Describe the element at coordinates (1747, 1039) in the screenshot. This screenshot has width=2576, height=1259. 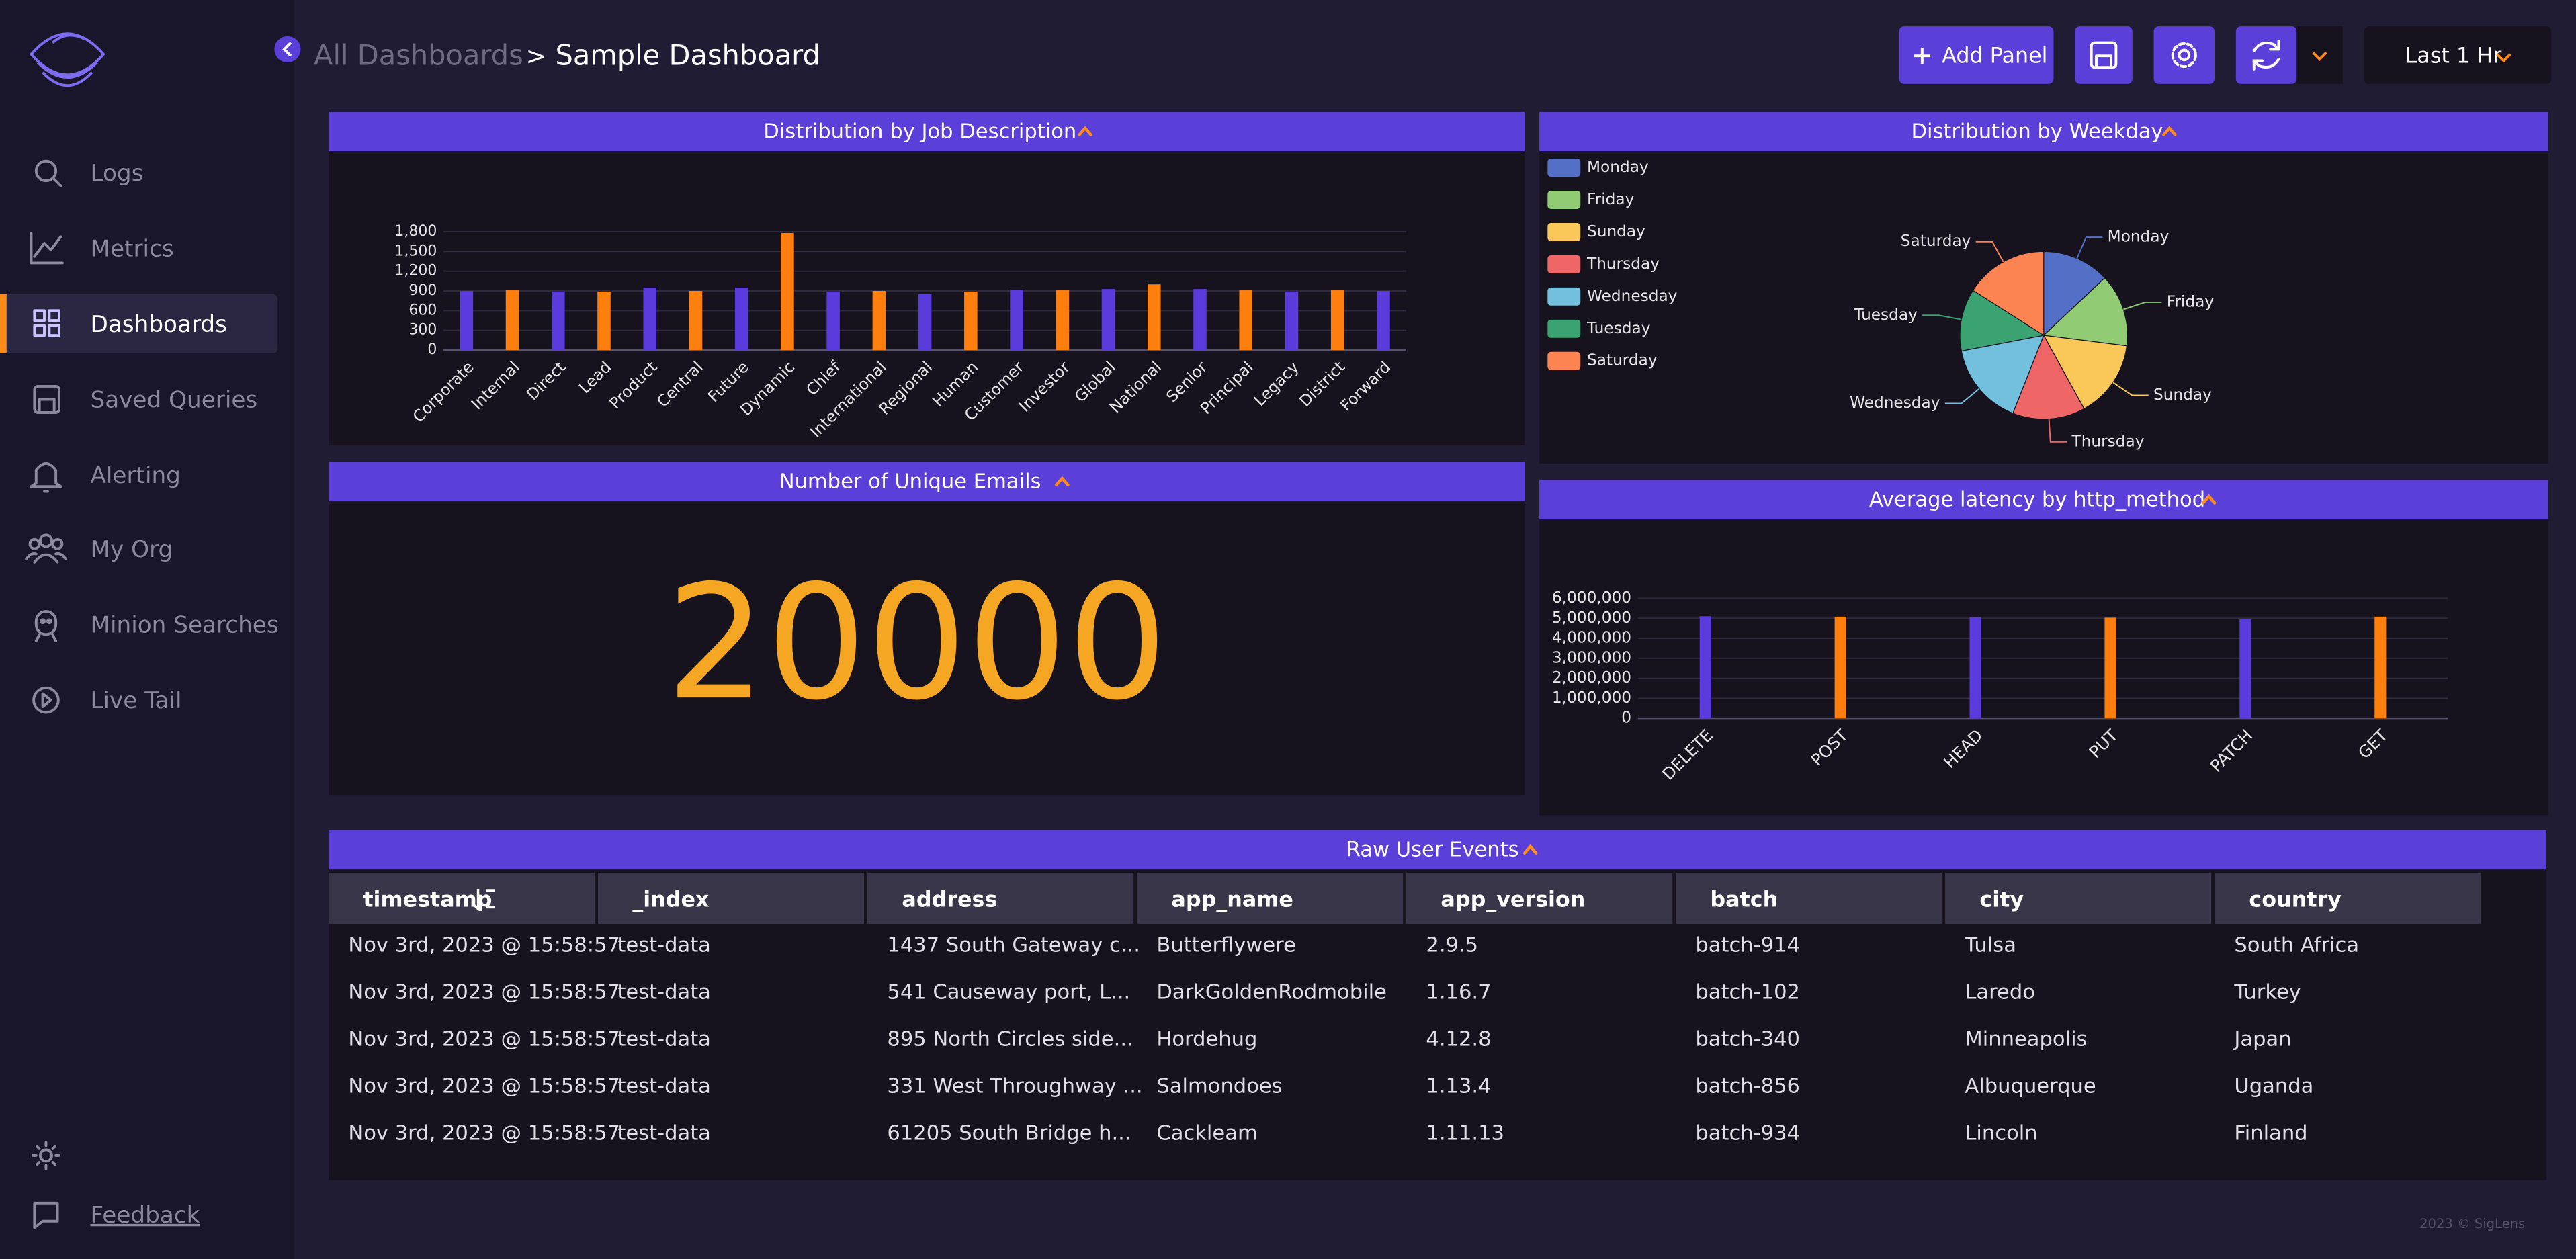
I see `table-cell: batch-340` at that location.